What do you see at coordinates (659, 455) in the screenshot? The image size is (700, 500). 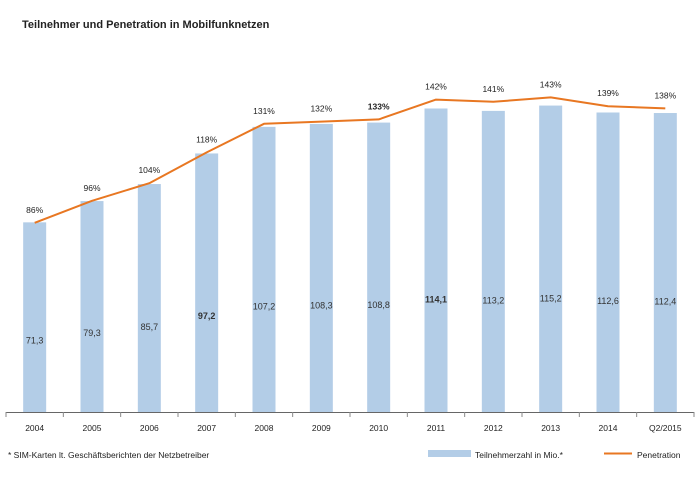 I see `legend-label-line: Penetration` at bounding box center [659, 455].